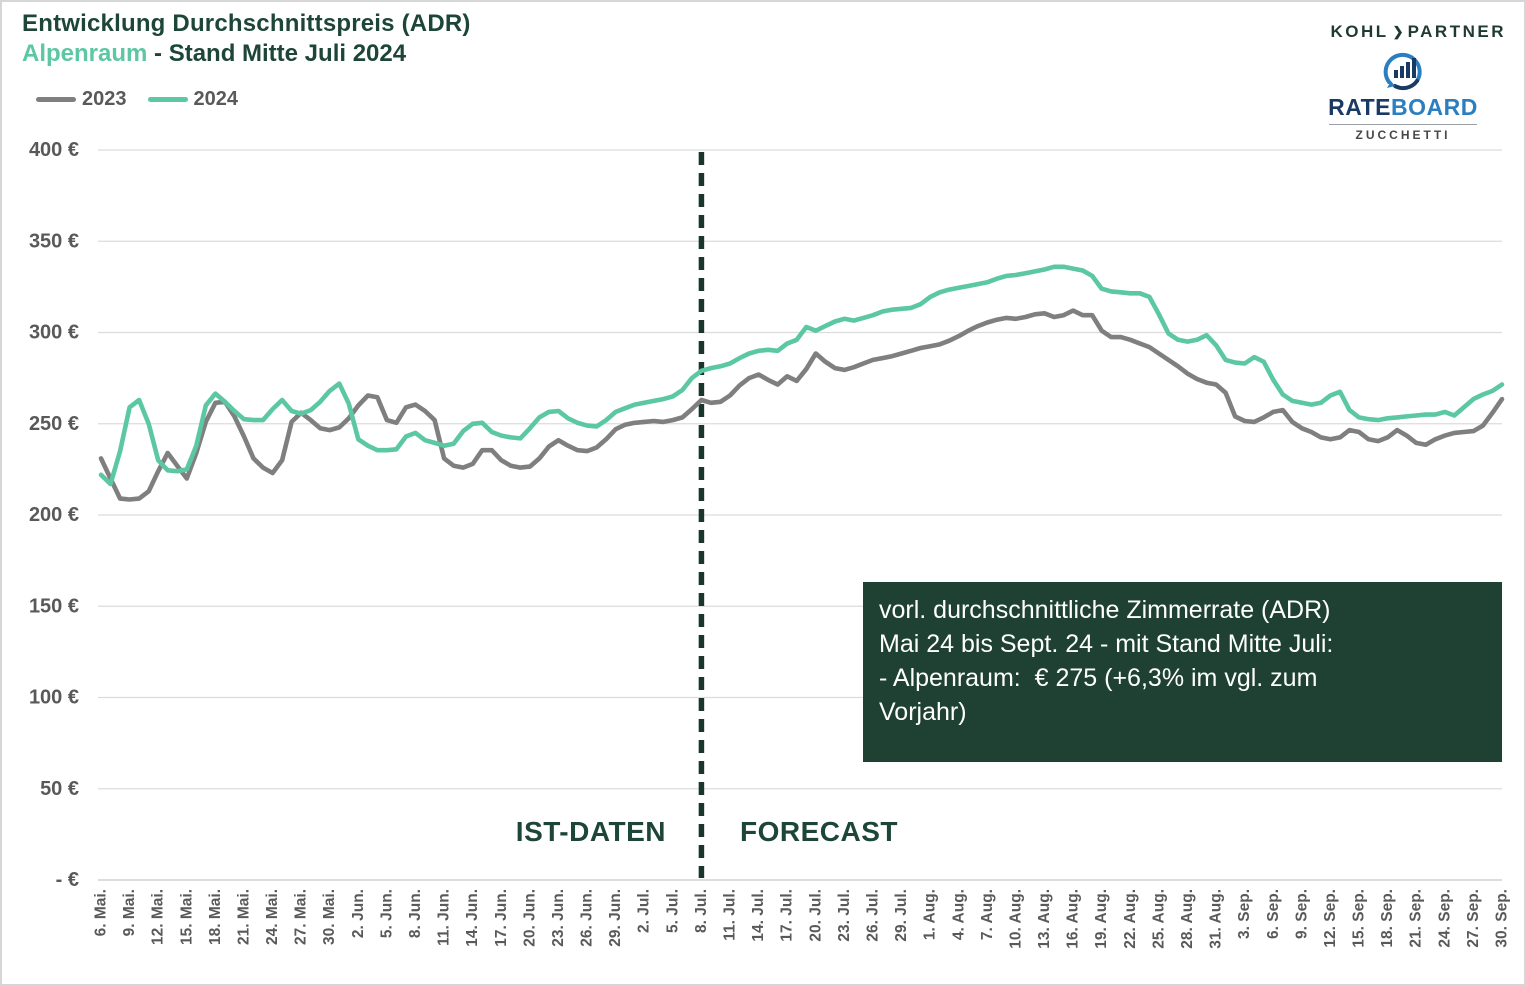 The height and width of the screenshot is (986, 1526). Describe the element at coordinates (104, 99) in the screenshot. I see `legend-label-2023: 2023` at that location.